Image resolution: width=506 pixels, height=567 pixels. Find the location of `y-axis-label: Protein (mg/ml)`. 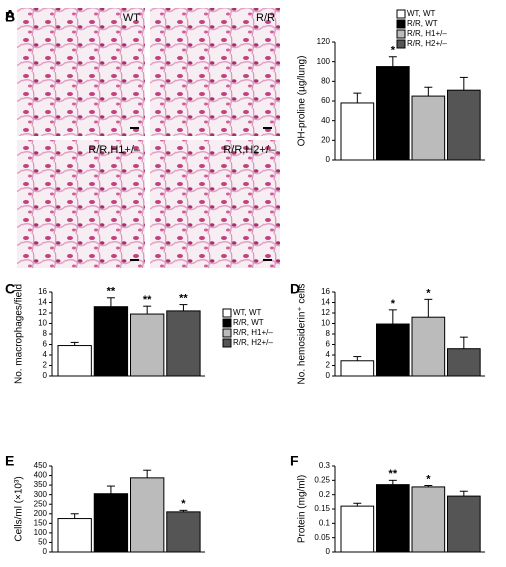

y-axis-label: Protein (mg/ml) is located at coordinates (302, 509).